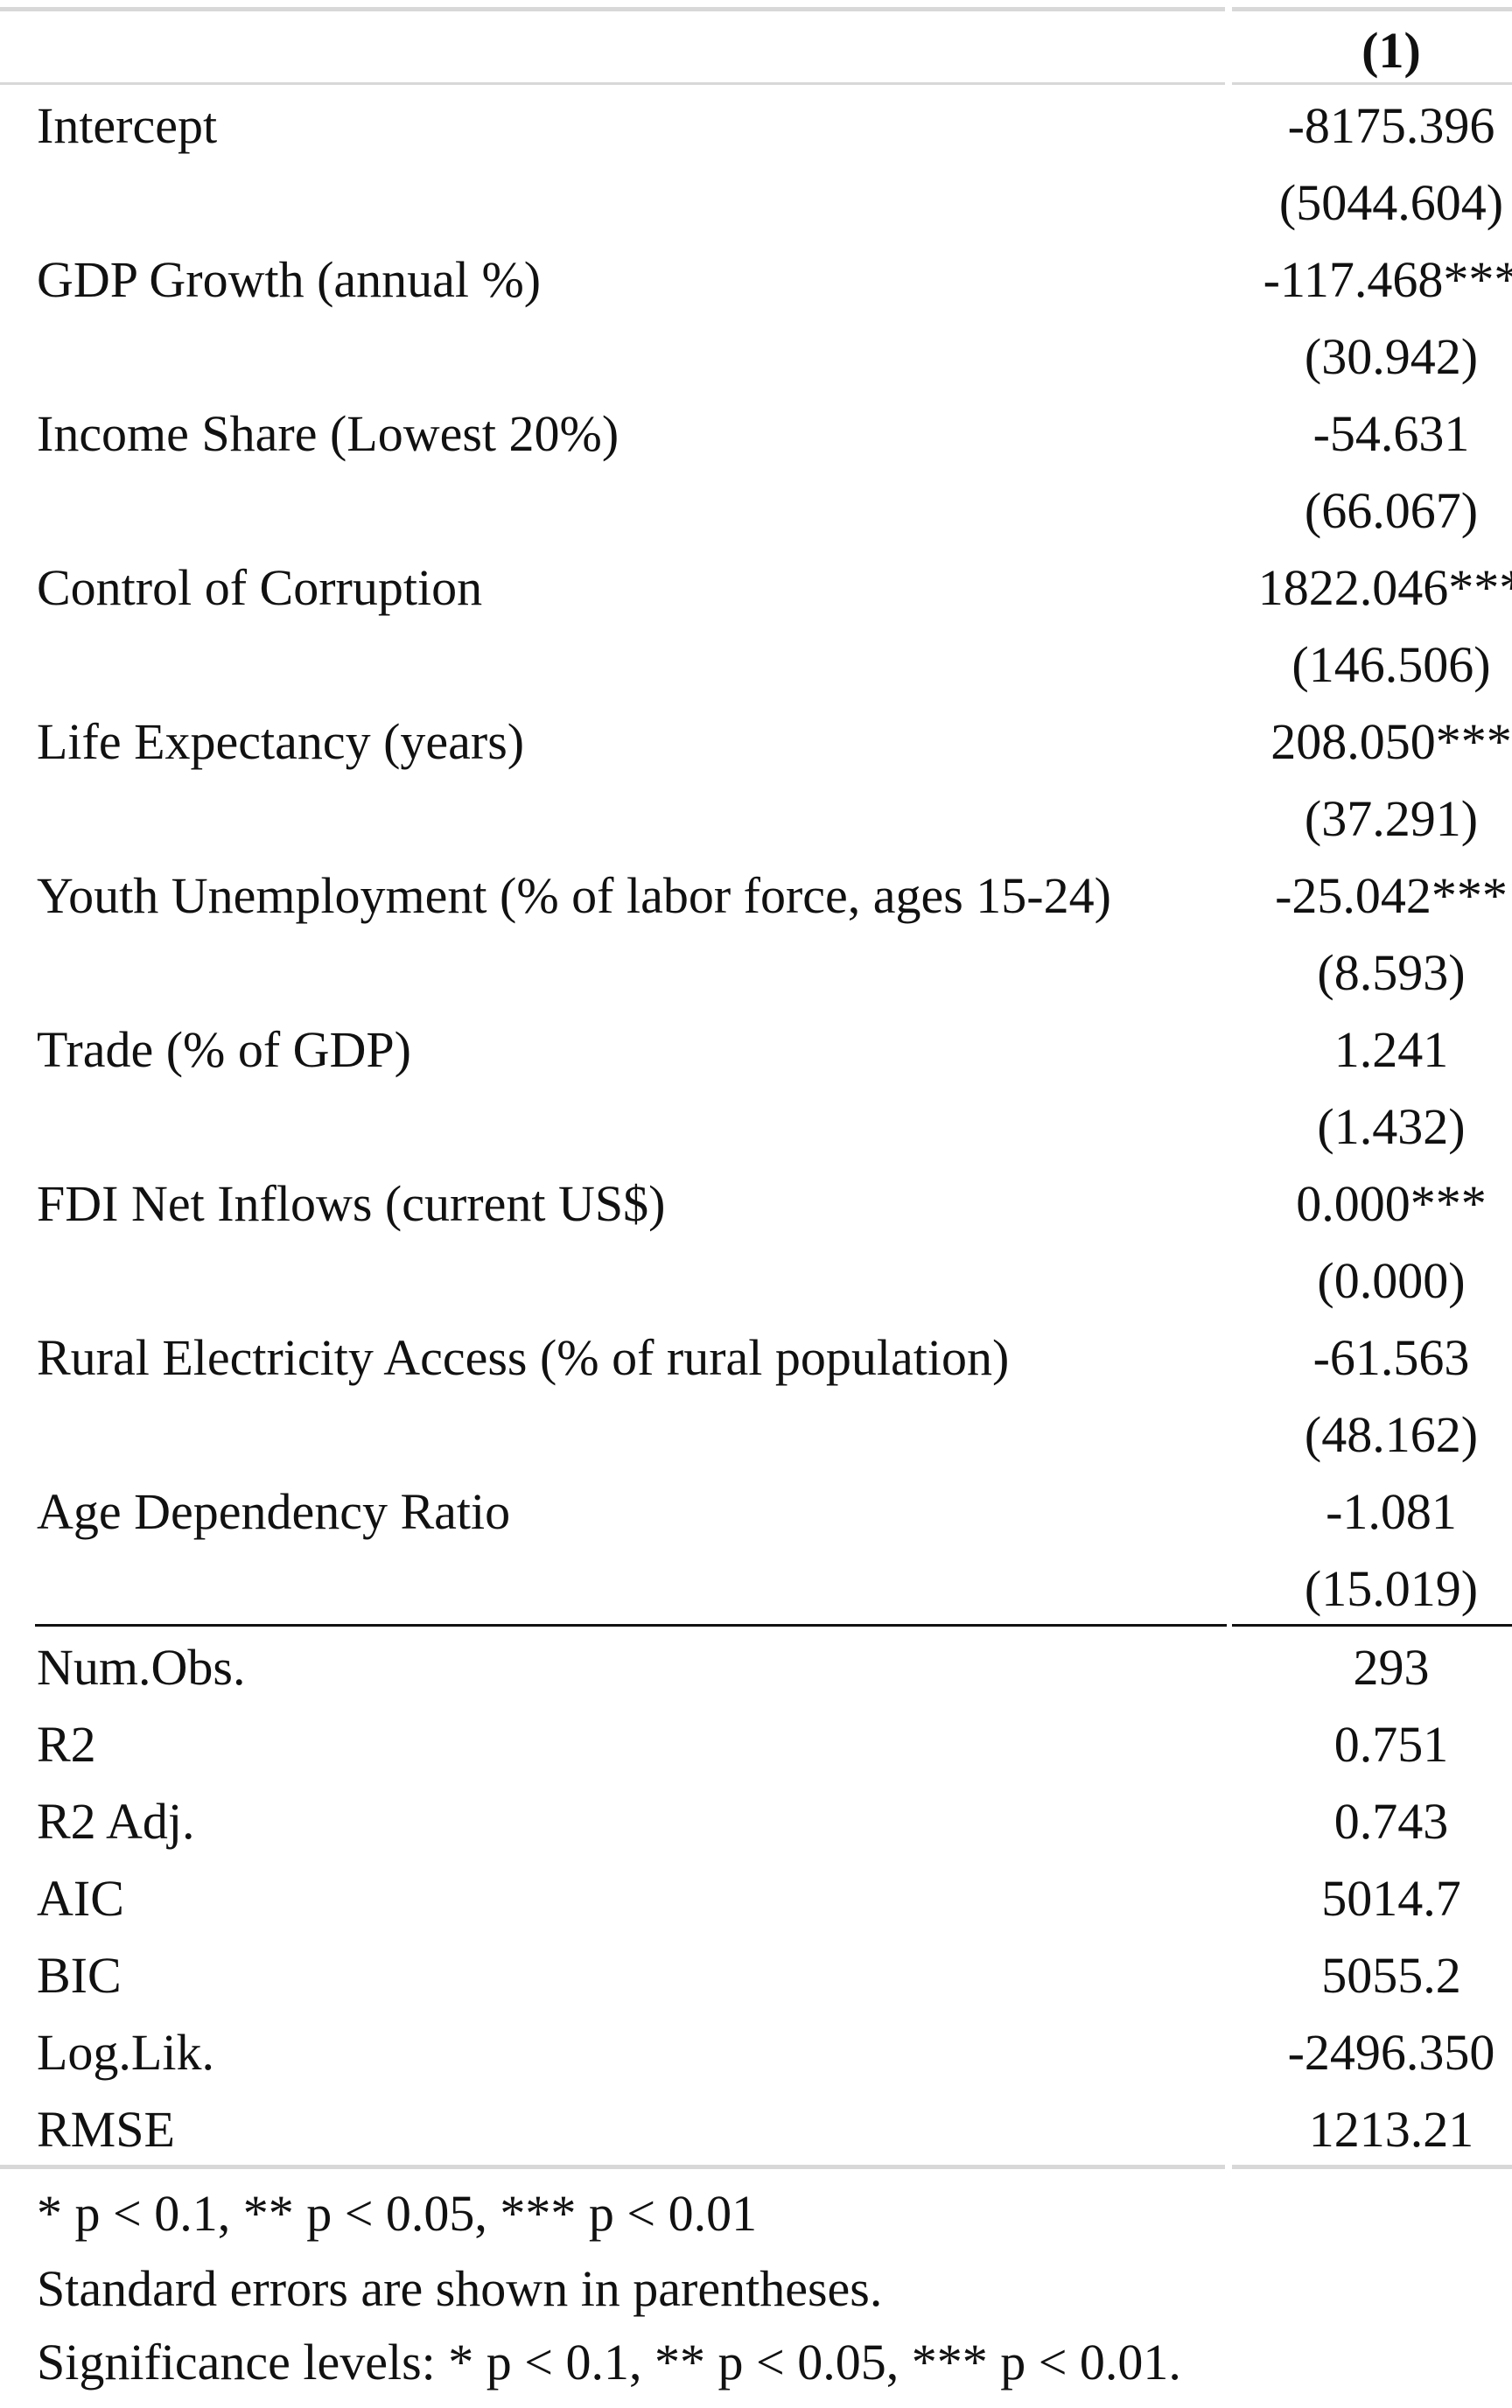 This screenshot has height=2408, width=1512. I want to click on coef-se: (30.942), so click(1391, 356).